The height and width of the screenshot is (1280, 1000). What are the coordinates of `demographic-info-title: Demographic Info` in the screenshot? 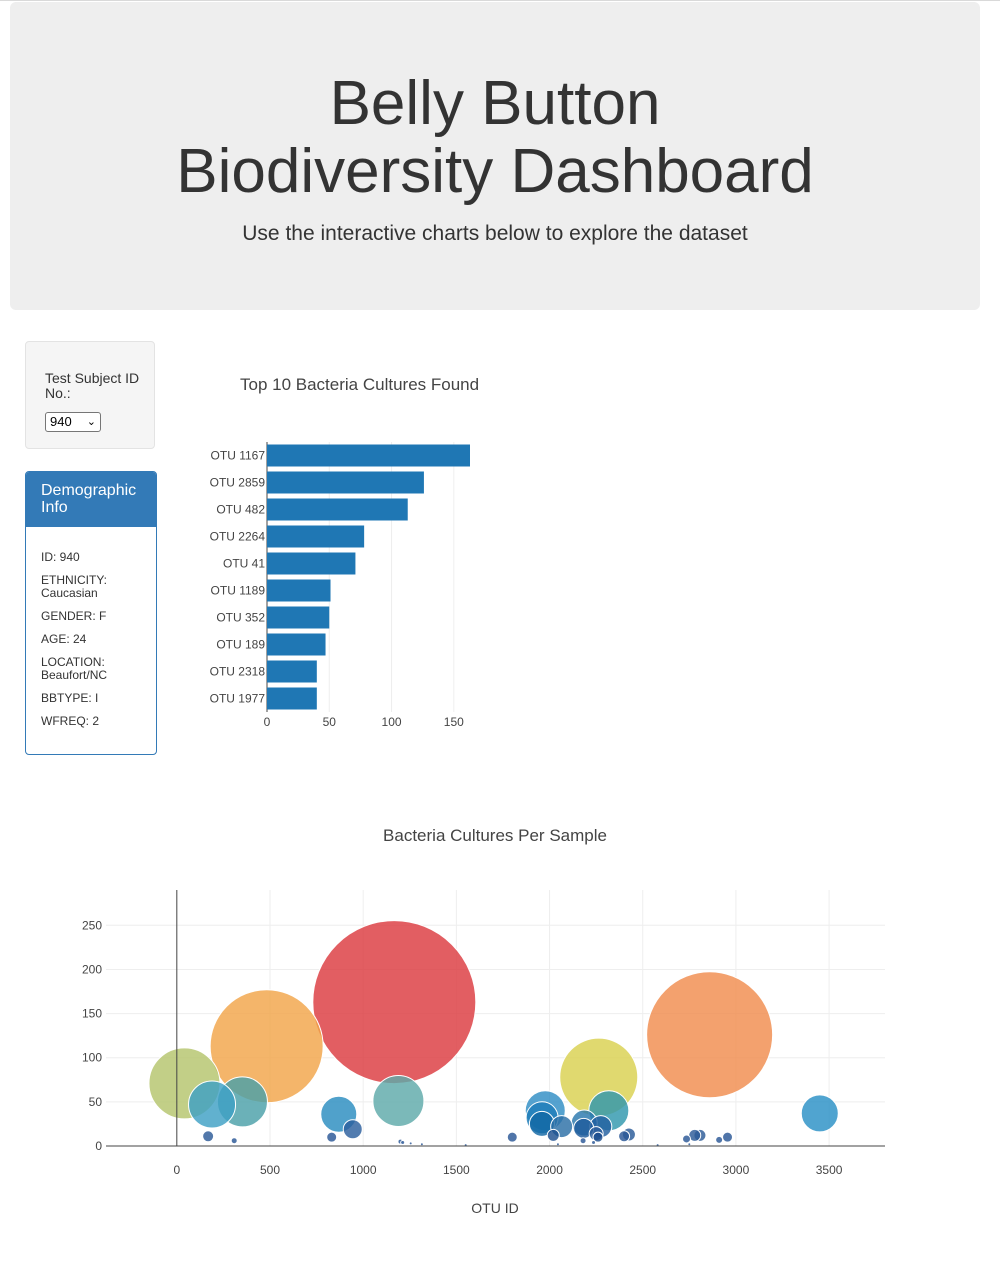 It's located at (91, 499).